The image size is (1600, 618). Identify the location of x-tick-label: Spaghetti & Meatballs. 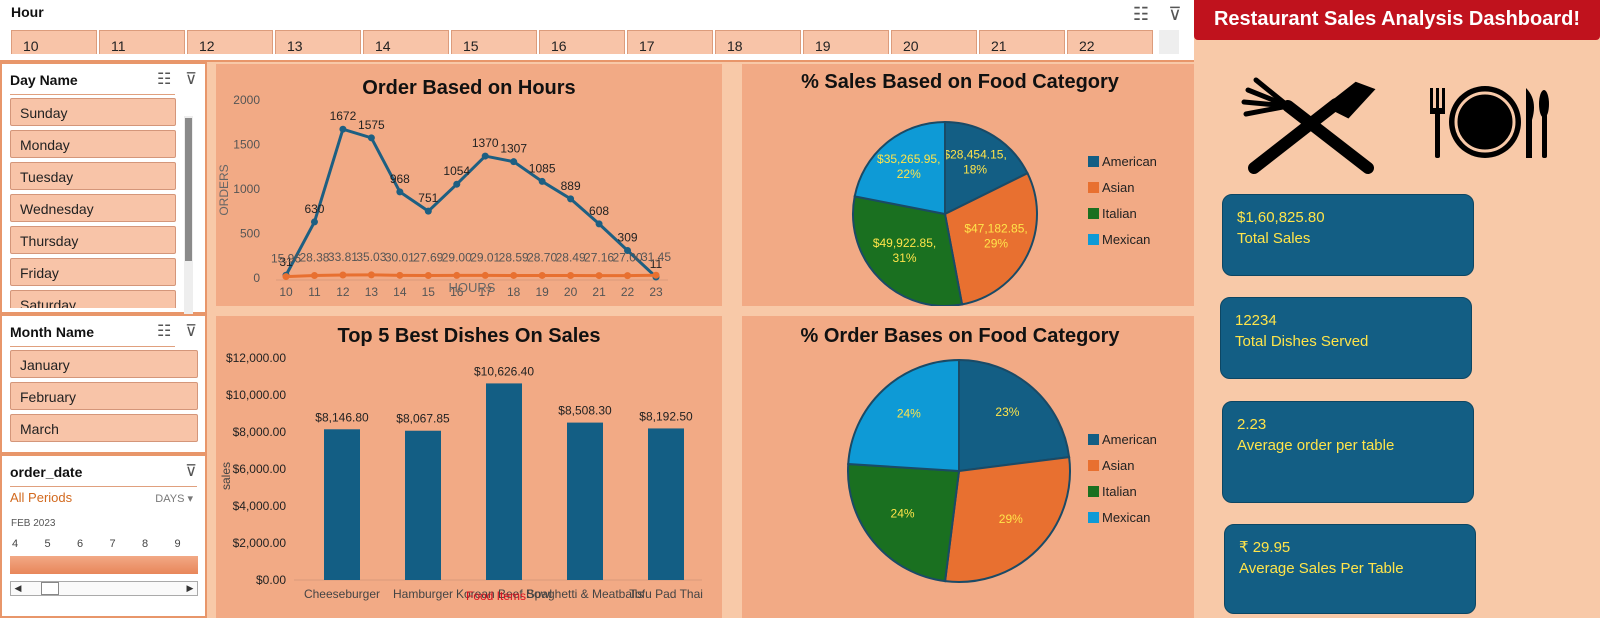
(585, 594).